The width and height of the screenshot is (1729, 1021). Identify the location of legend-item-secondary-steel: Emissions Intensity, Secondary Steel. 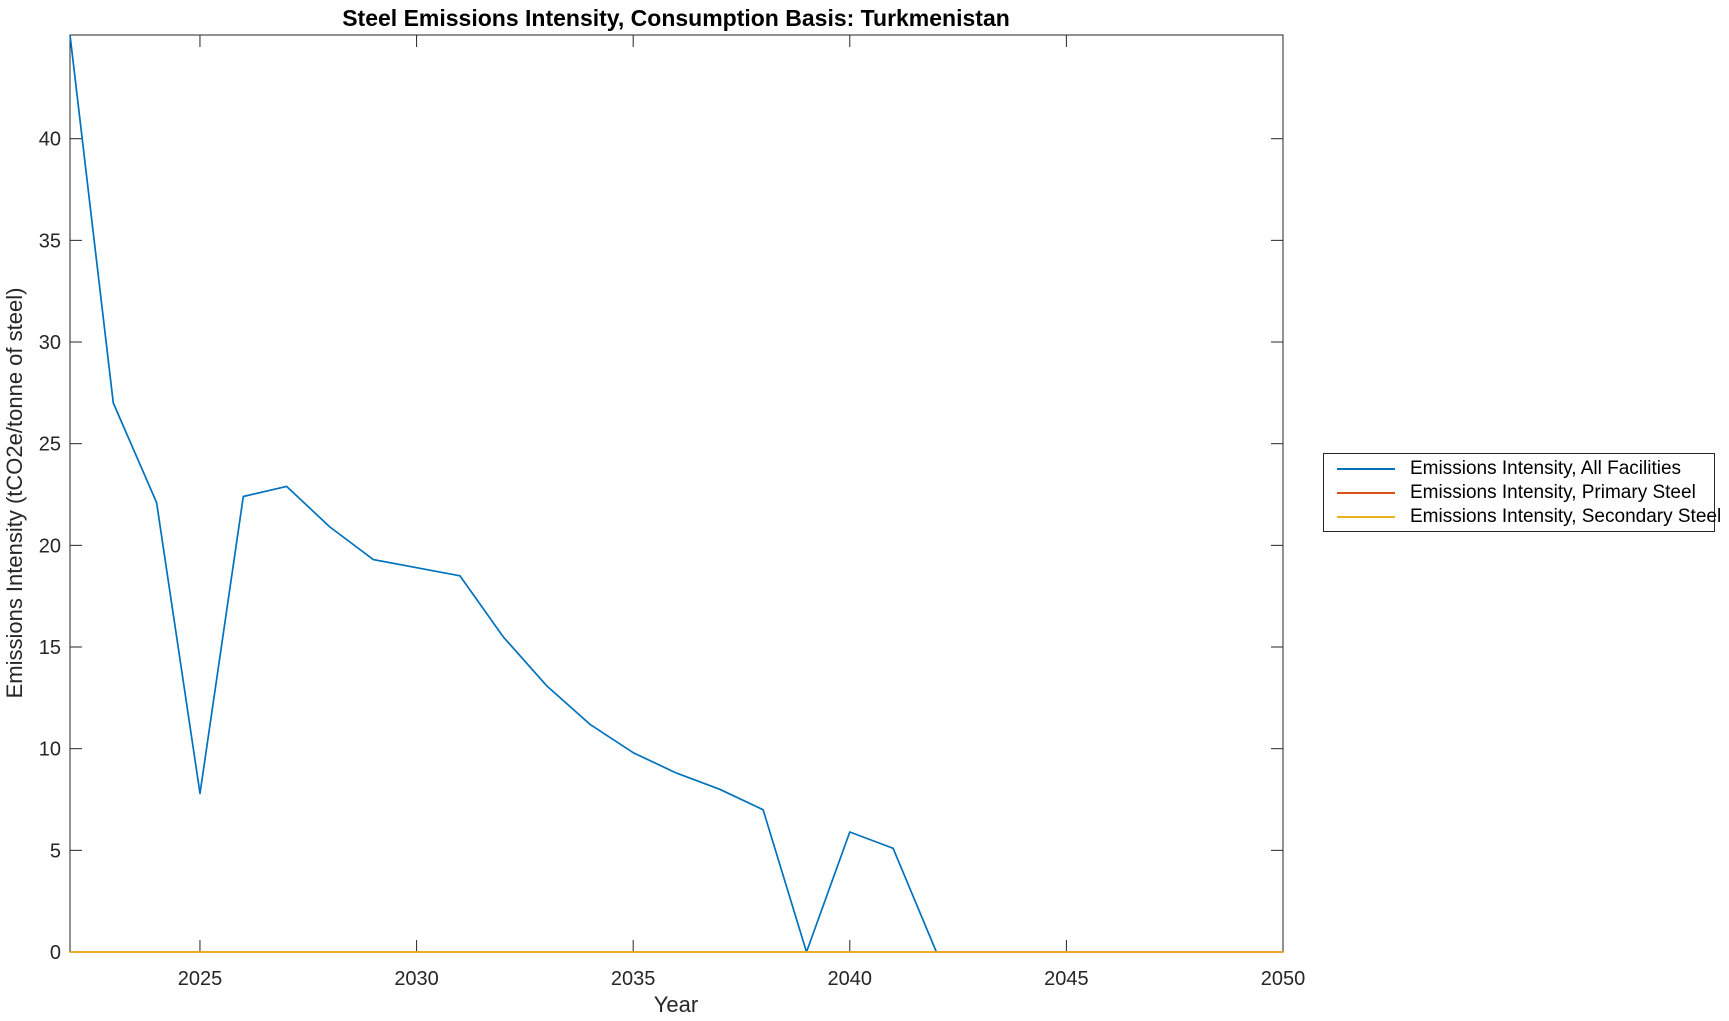
(1522, 517).